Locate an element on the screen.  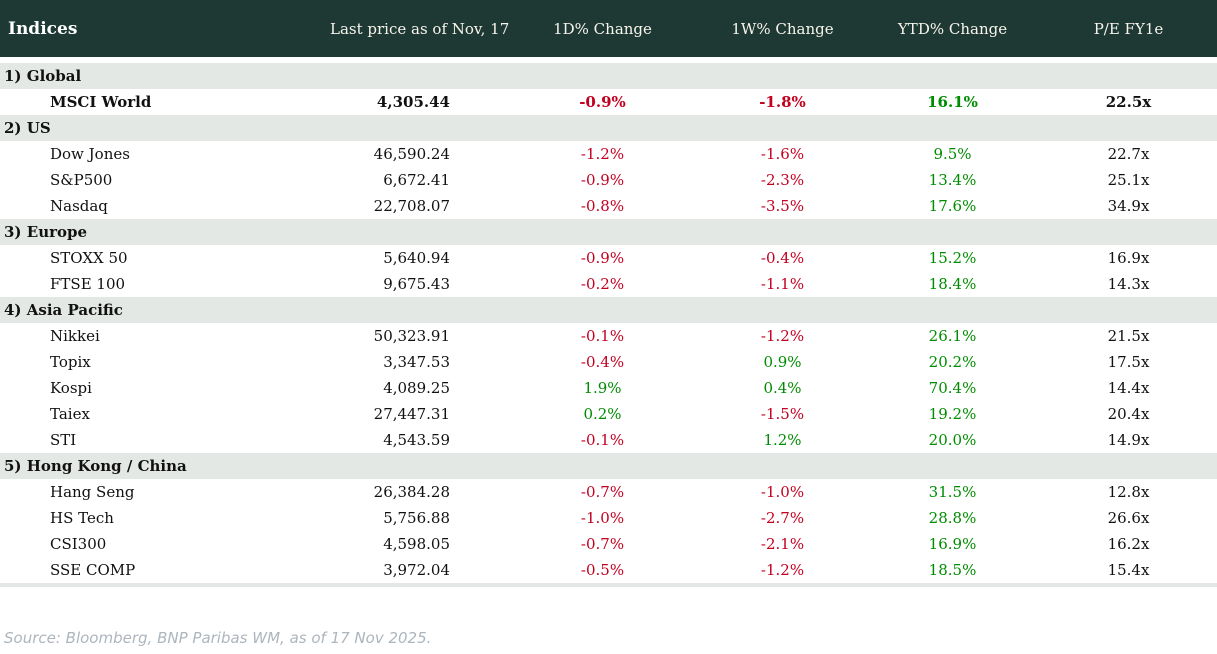
index-name: Hang Seng is located at coordinates (92, 492).